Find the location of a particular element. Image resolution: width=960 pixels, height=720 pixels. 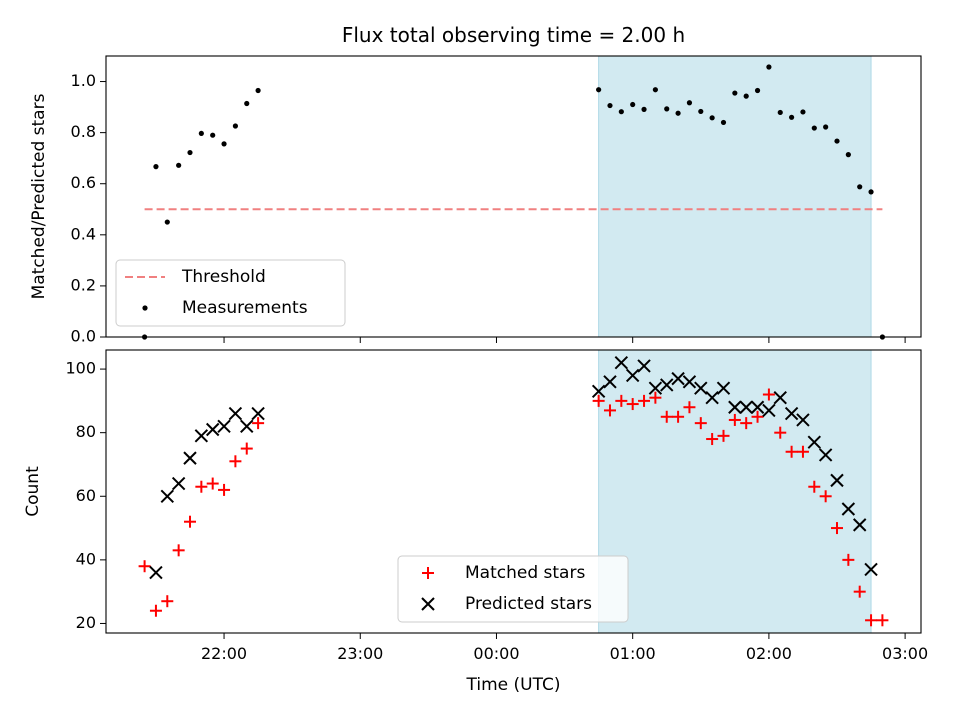

count-legend-box is located at coordinates (513, 589).